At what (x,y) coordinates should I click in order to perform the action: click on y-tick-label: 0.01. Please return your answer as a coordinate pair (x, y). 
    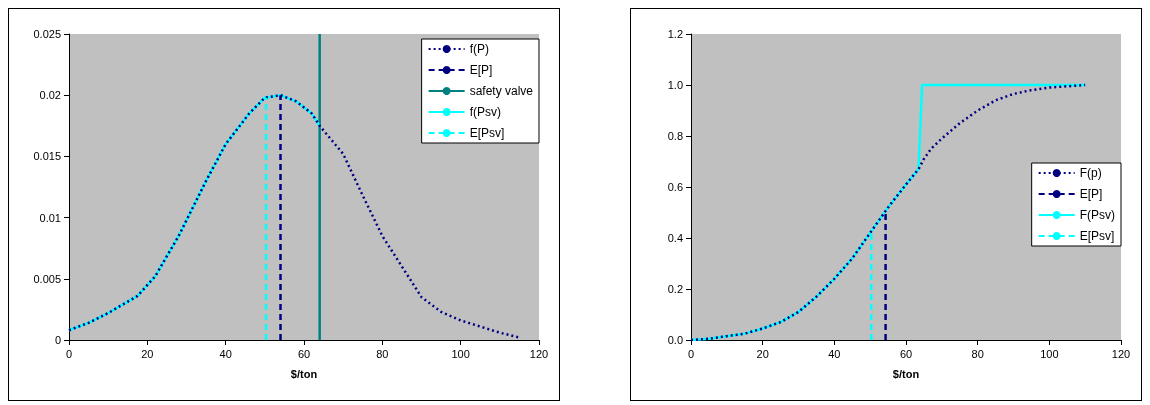
    Looking at the image, I should click on (50, 217).